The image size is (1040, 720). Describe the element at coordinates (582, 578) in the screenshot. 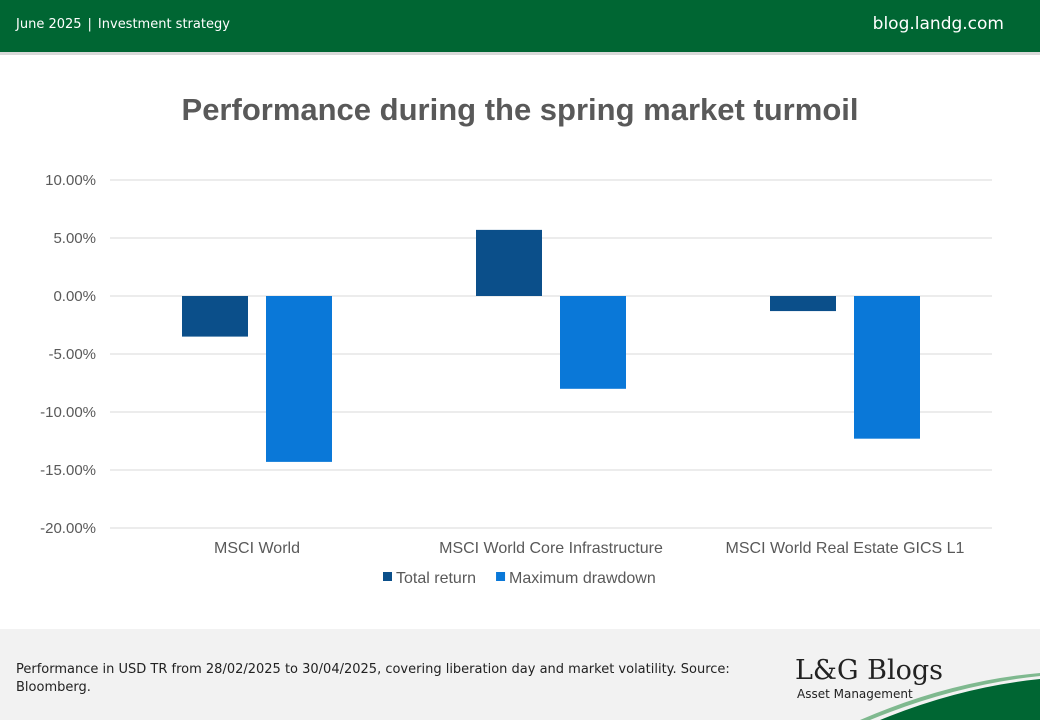

I see `legend-label: Maximum drawdown` at that location.